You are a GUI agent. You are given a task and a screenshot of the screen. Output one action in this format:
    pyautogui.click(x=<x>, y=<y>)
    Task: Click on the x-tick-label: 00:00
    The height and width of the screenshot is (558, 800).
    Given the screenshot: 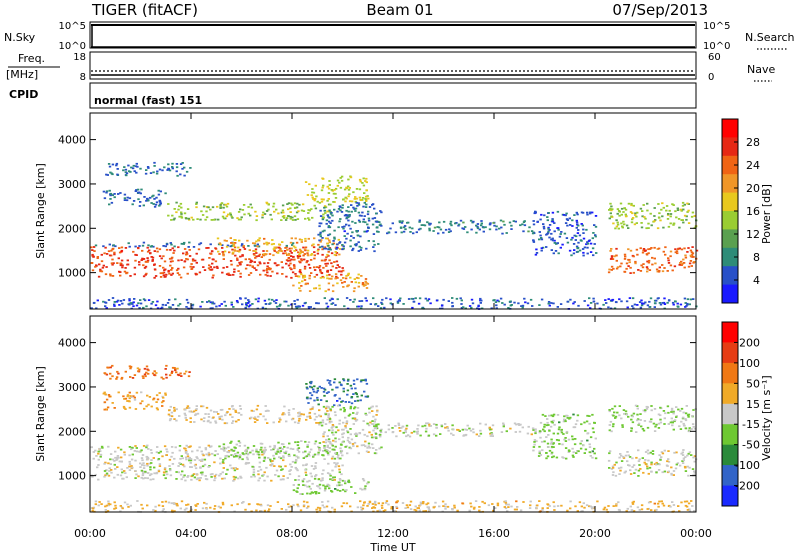 What is the action you would take?
    pyautogui.click(x=696, y=533)
    